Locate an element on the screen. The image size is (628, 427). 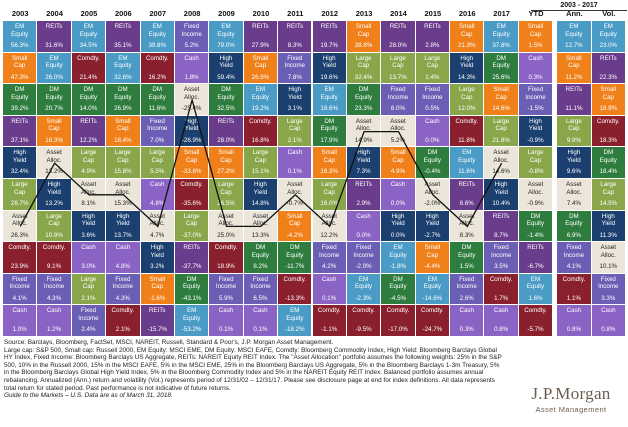
return-value: 0.0% is located at coordinates (397, 204).